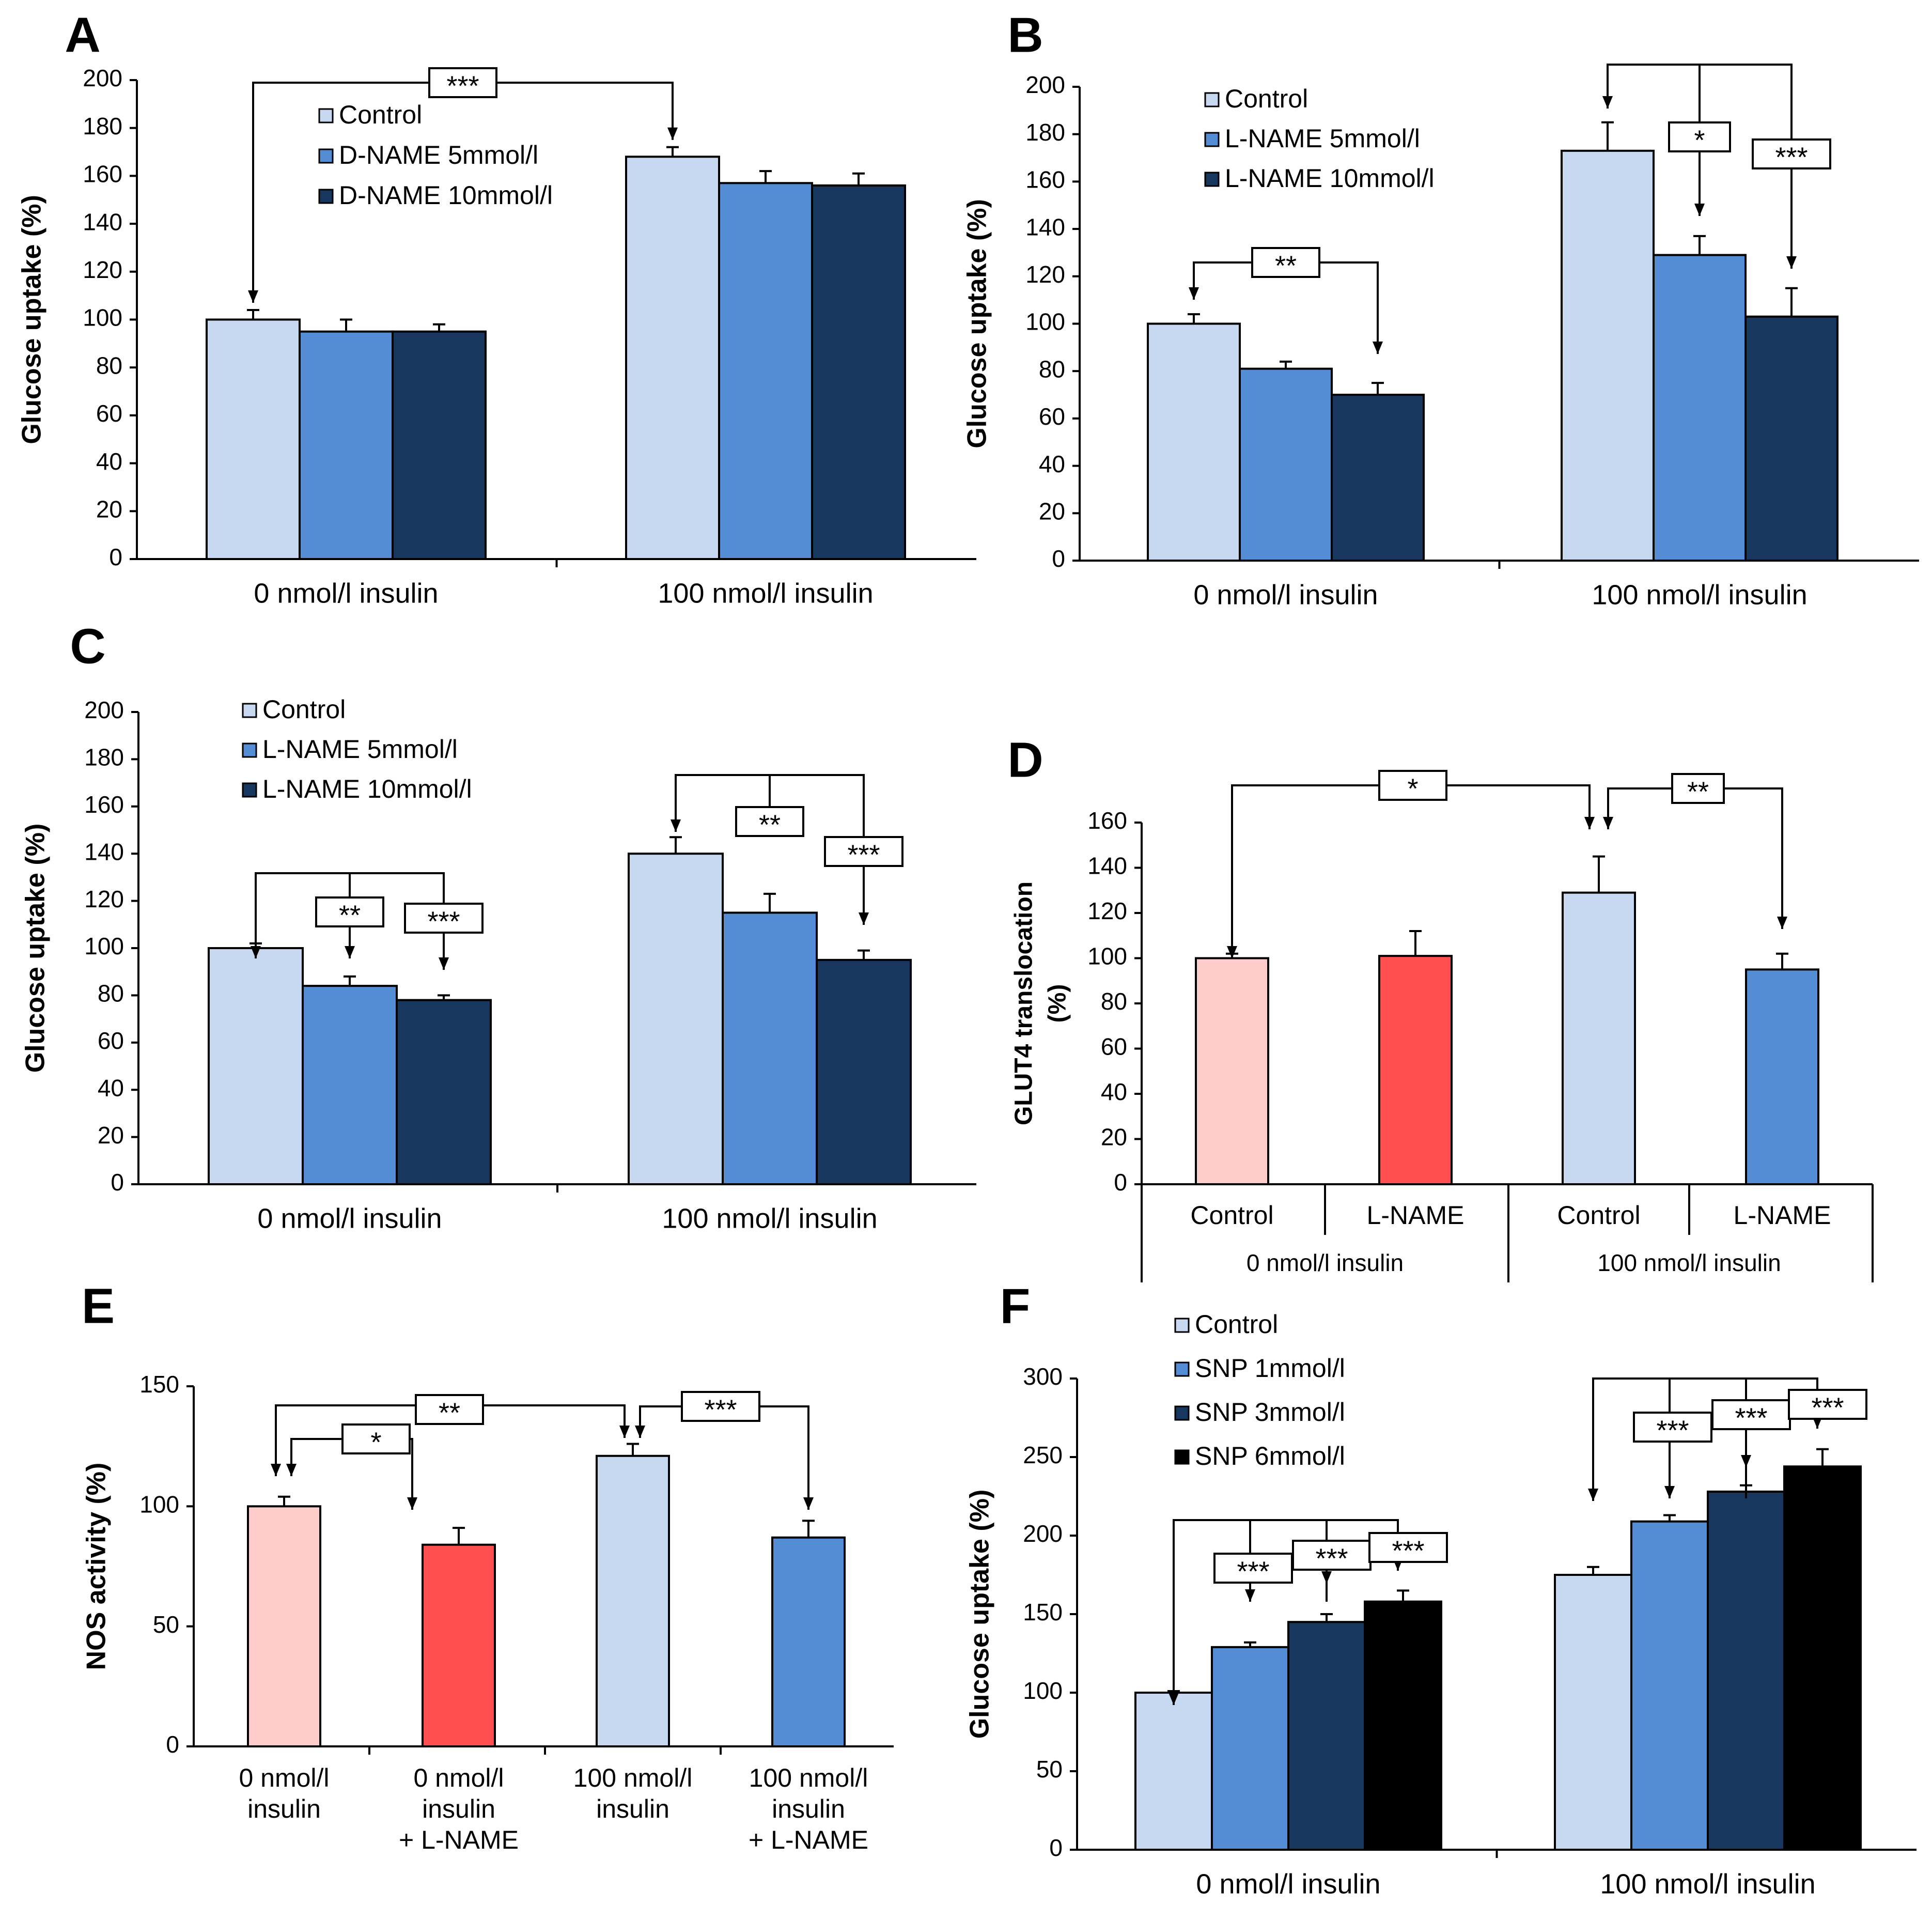 The image size is (1932, 1920). I want to click on y-axis-title: (%), so click(1057, 1003).